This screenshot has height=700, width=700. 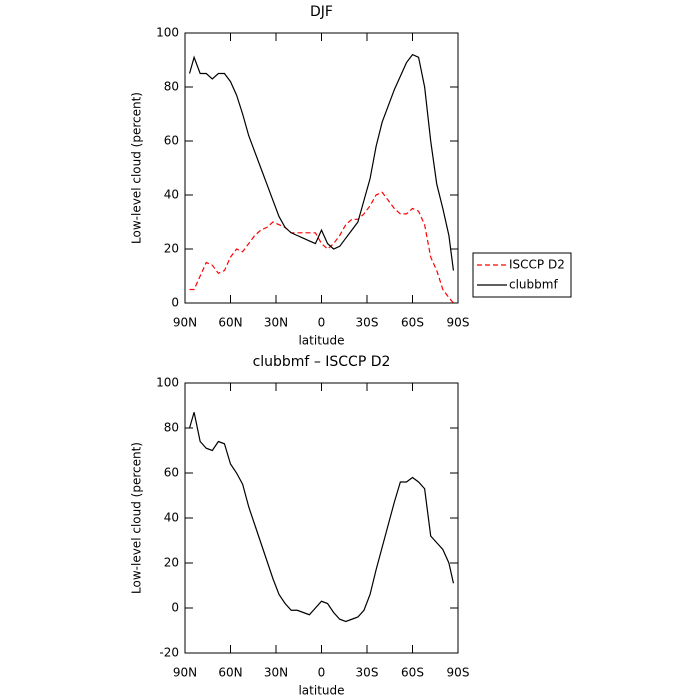 What do you see at coordinates (169, 653) in the screenshot?
I see `y-tick-label: -20` at bounding box center [169, 653].